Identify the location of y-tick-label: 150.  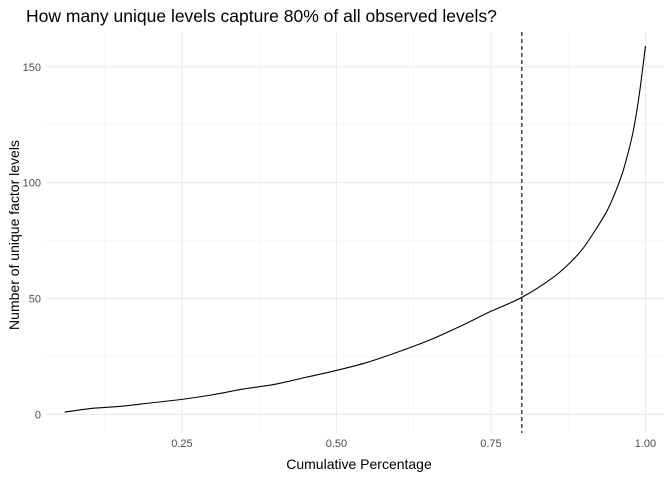
(32, 68).